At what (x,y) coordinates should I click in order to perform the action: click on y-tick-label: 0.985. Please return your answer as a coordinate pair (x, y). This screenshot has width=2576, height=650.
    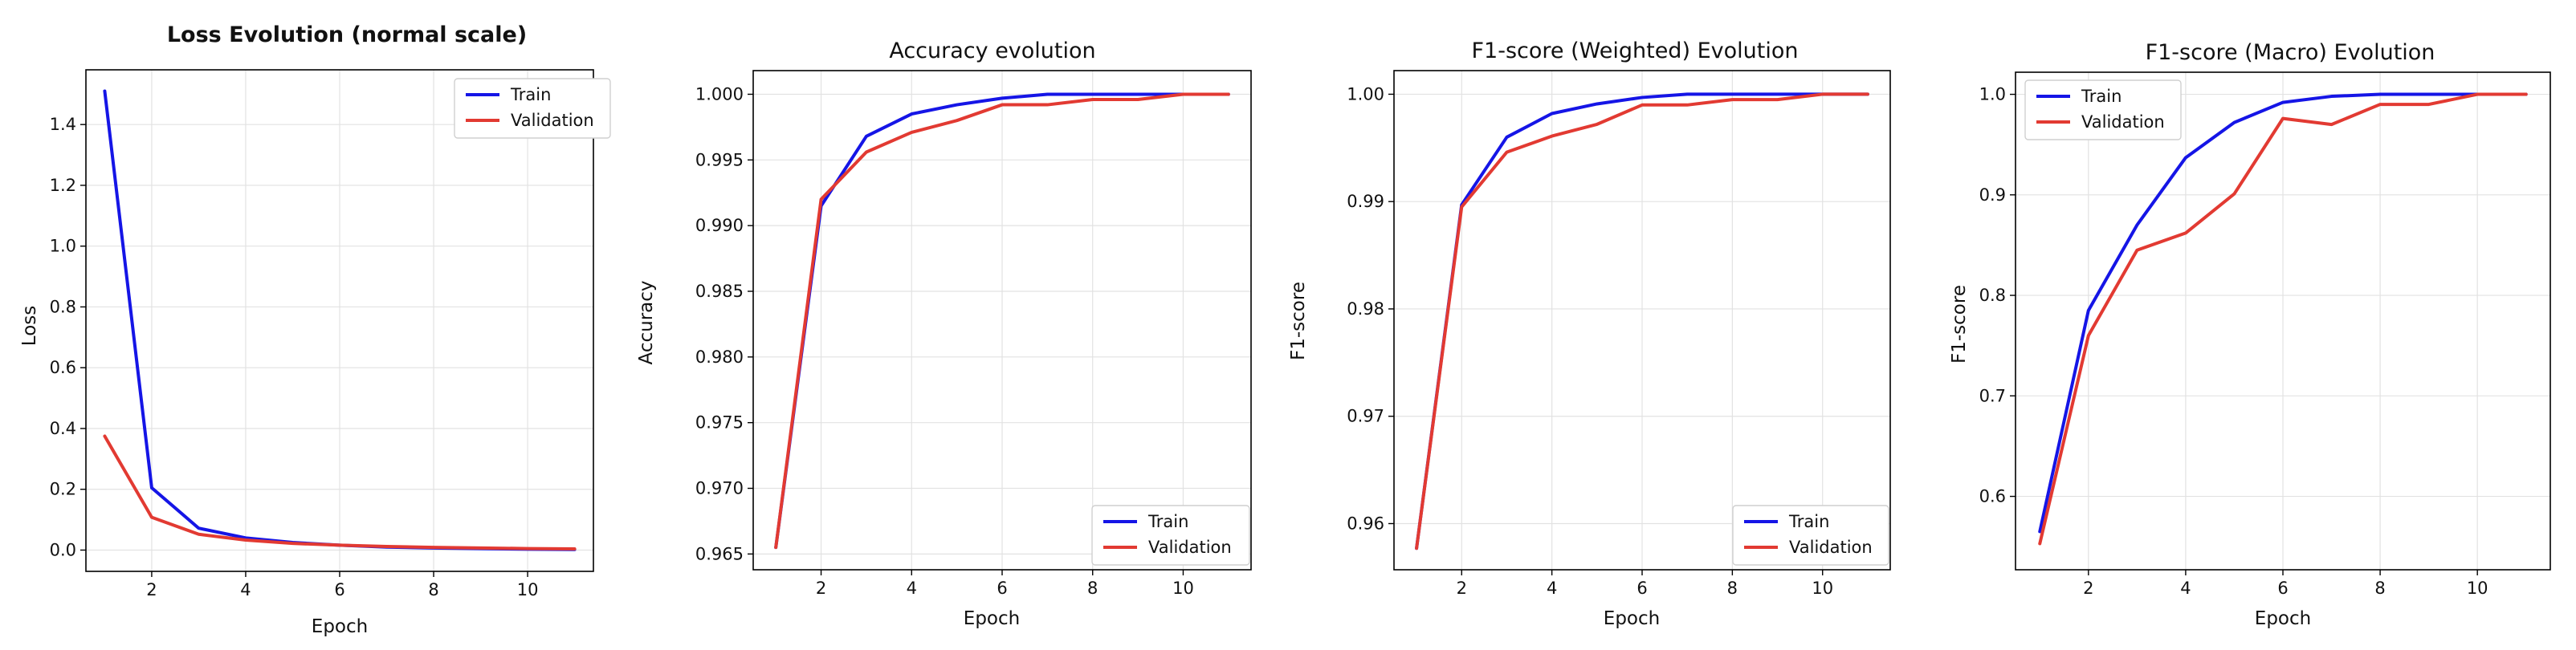
    Looking at the image, I should click on (719, 291).